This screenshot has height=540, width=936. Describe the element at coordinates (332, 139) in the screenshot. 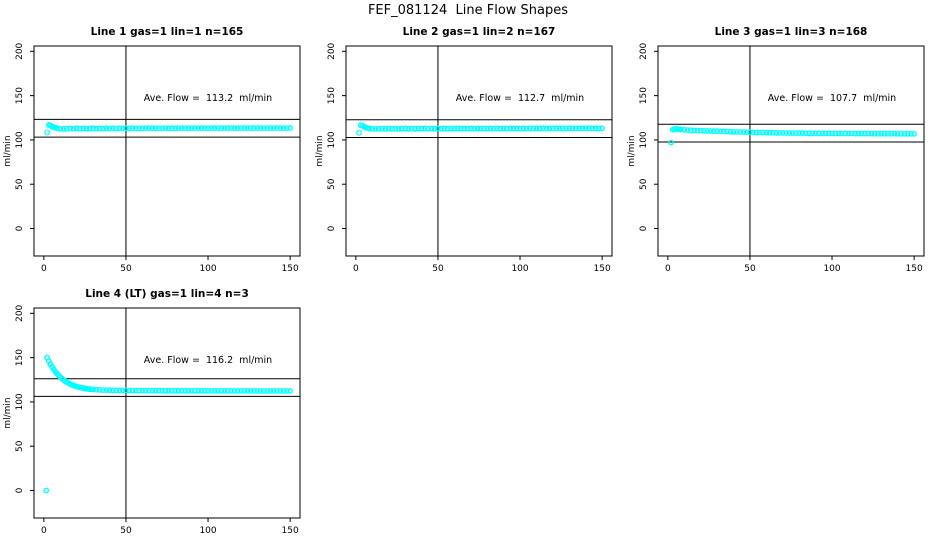

I see `y-tick-label: 100` at that location.